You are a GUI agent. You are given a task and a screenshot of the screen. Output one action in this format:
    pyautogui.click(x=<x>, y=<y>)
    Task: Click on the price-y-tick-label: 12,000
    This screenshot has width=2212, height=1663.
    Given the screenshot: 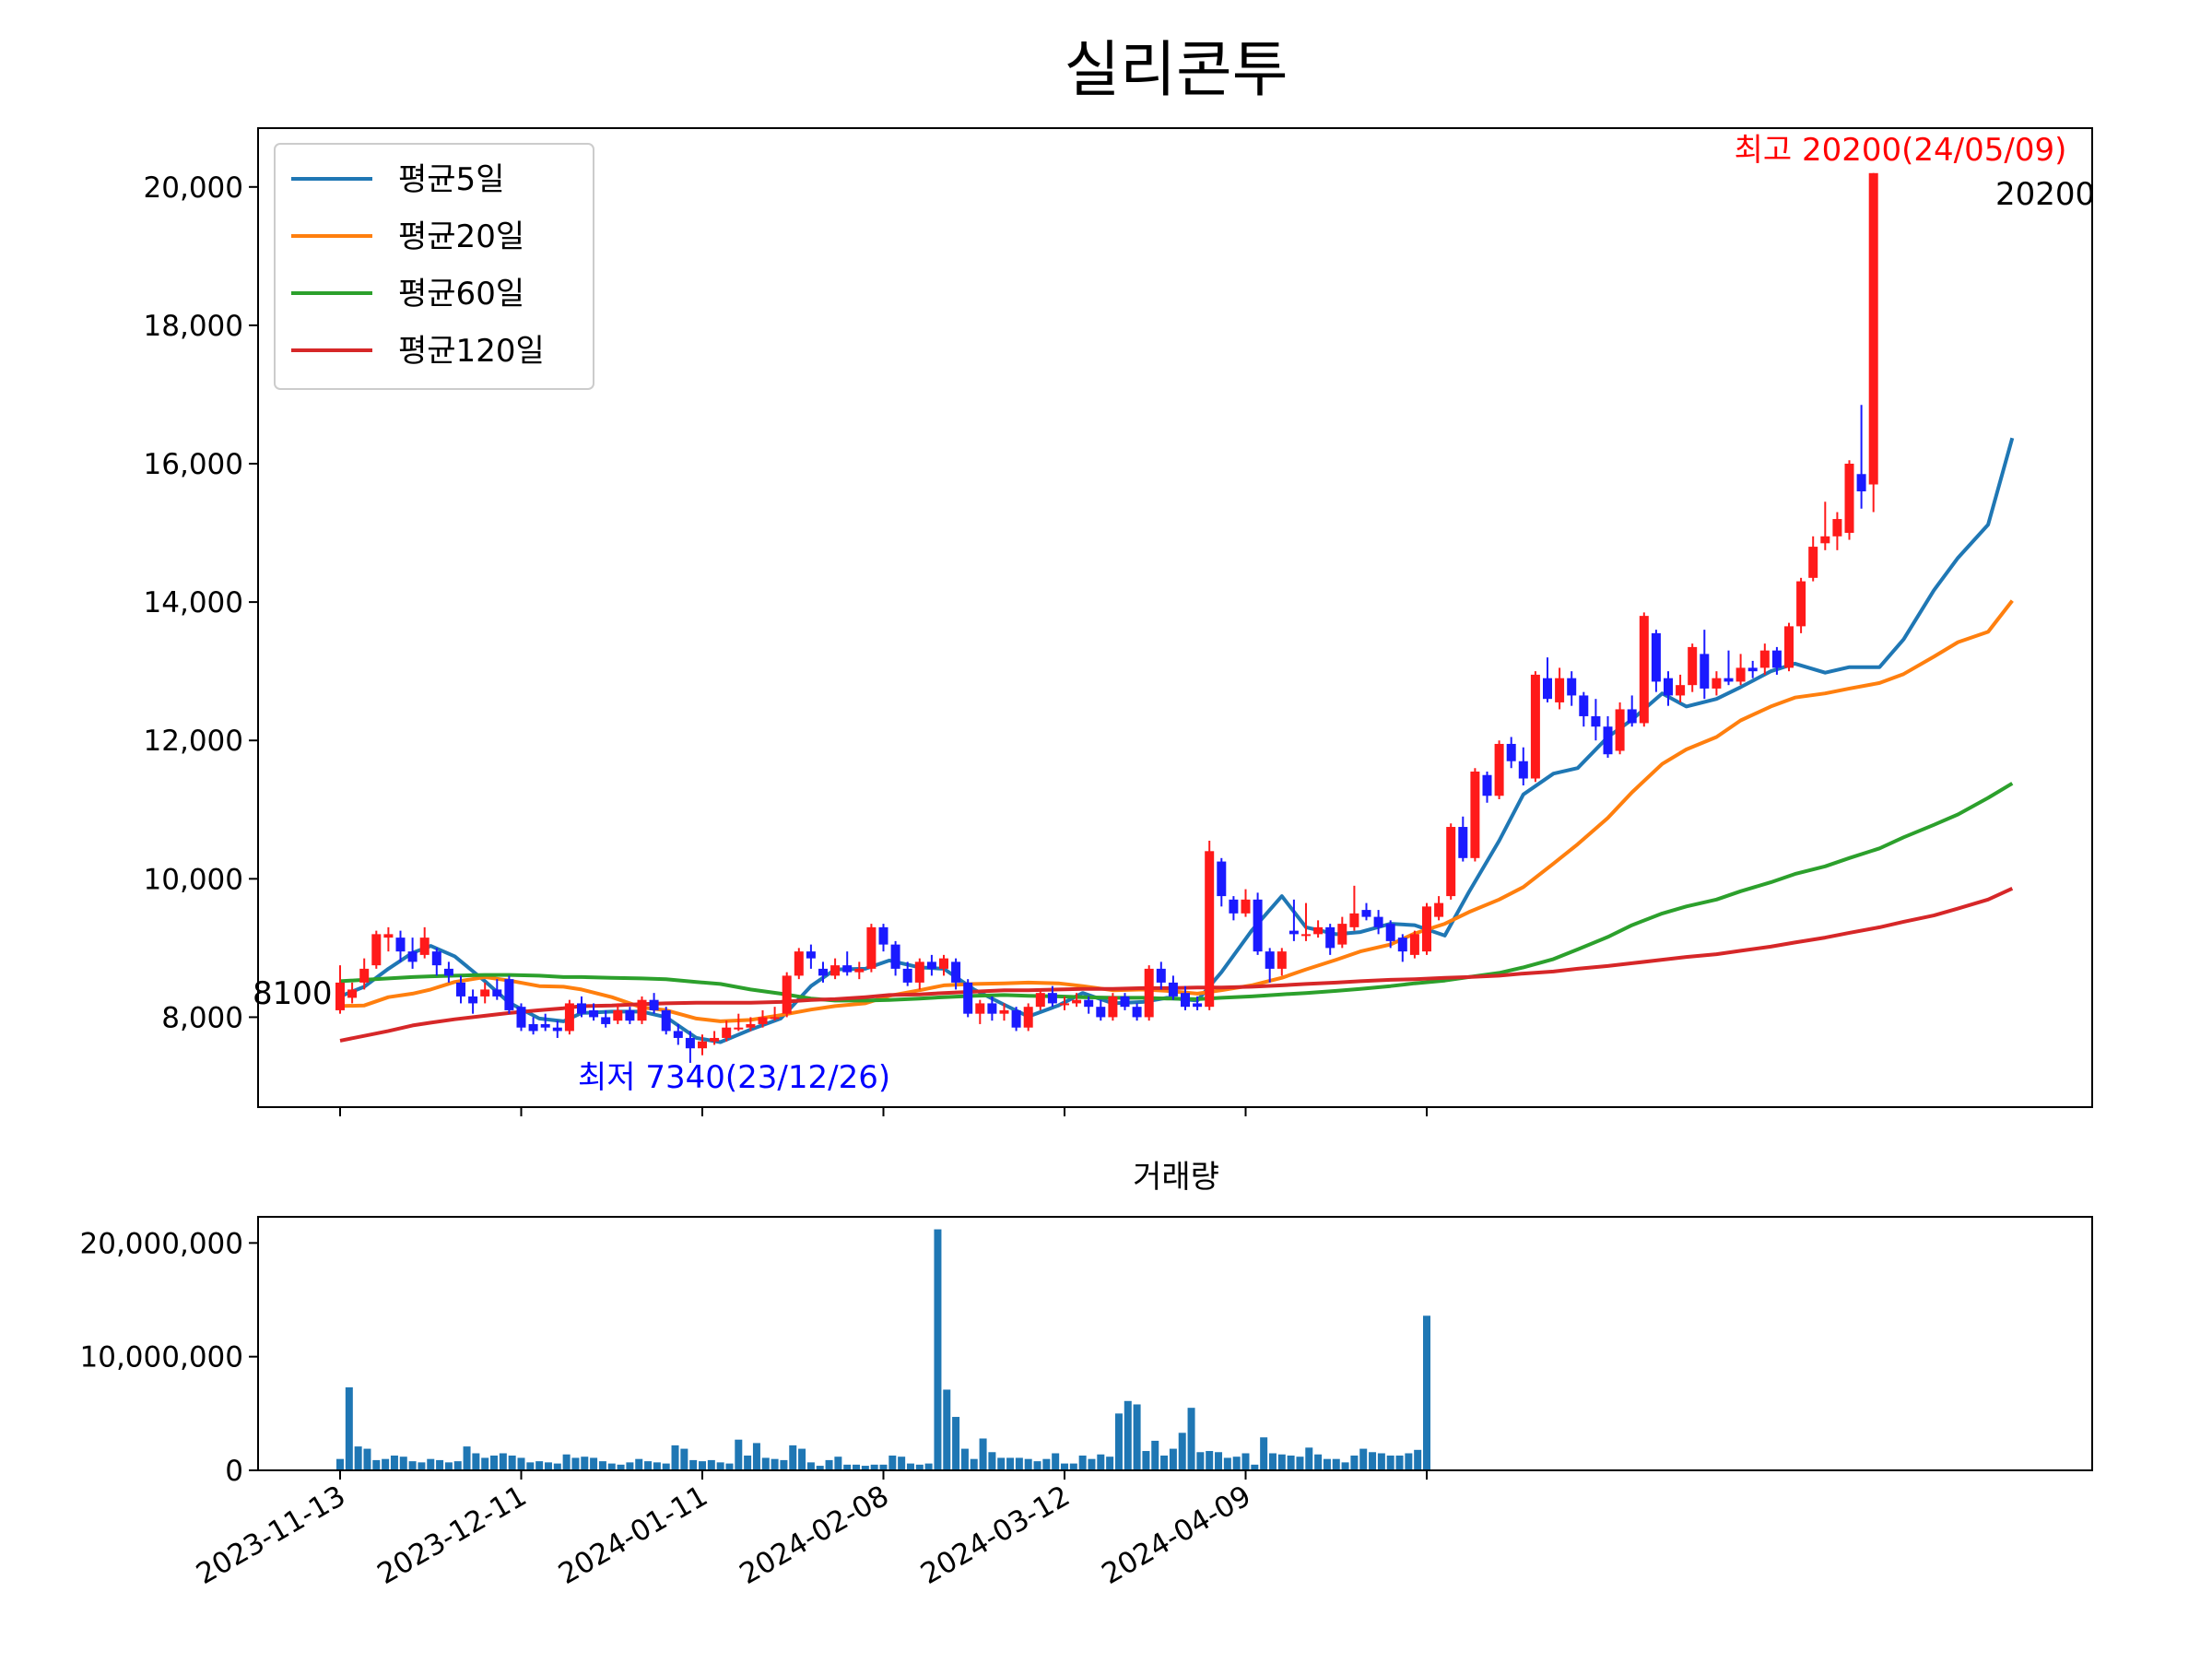 What is the action you would take?
    pyautogui.click(x=193, y=741)
    